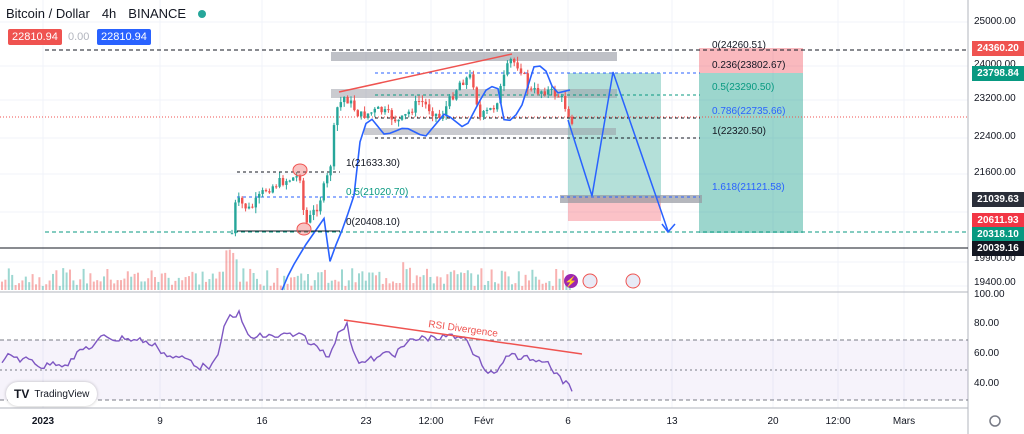 This screenshot has height=434, width=1024. What do you see at coordinates (426, 178) in the screenshot?
I see `moving-average-line` at bounding box center [426, 178].